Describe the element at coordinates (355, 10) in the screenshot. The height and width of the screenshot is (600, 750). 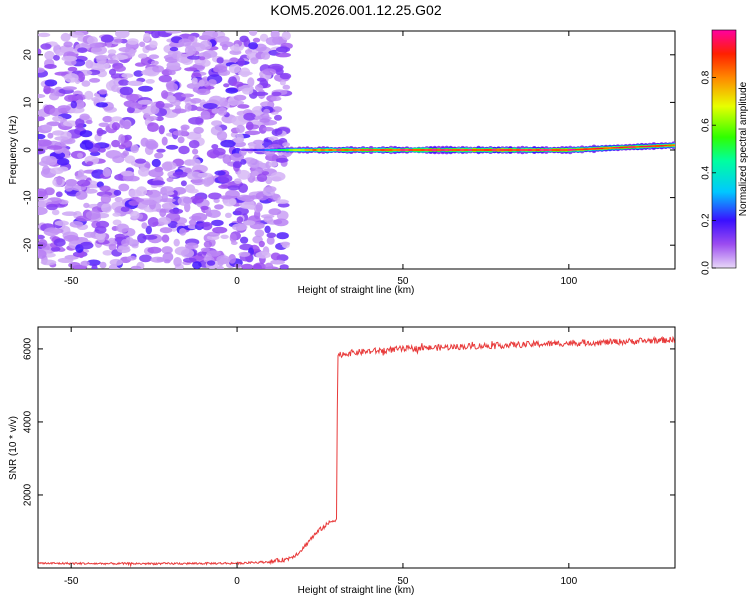
I see `figure-title: KOM5.2026.001.12.25.G02` at that location.